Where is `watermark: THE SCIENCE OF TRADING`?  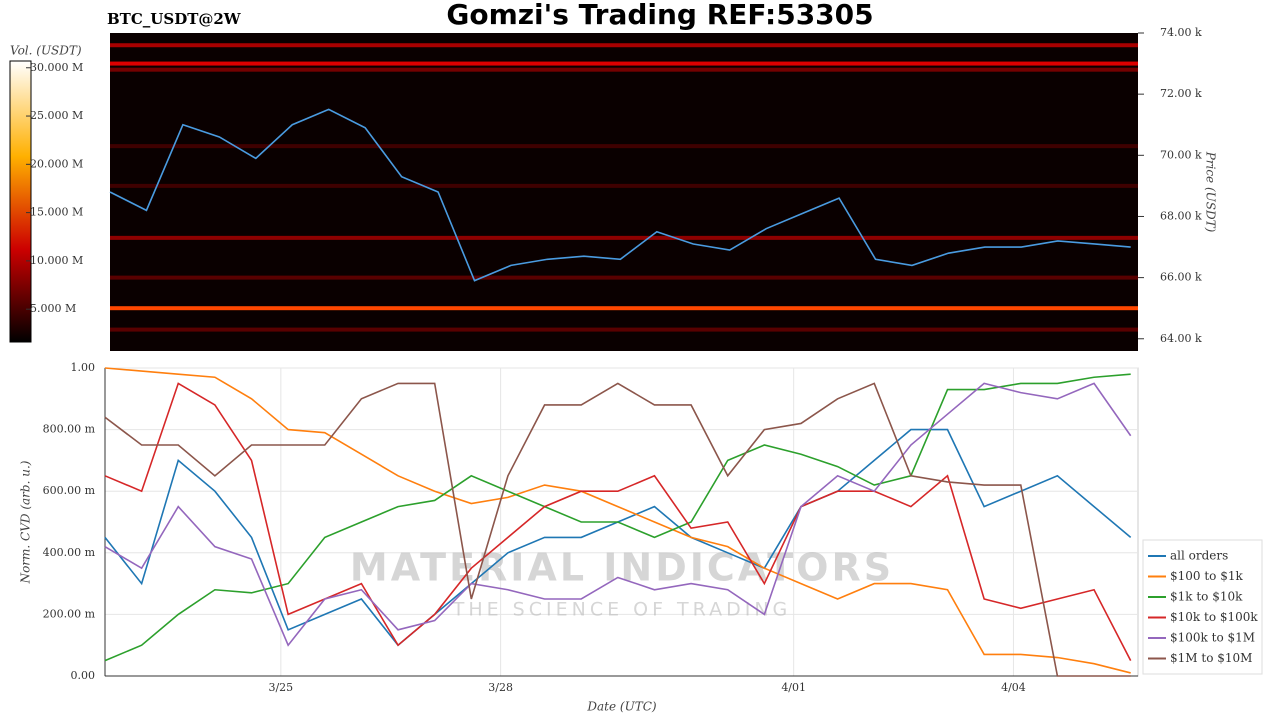 watermark: THE SCIENCE OF TRADING is located at coordinates (622, 610).